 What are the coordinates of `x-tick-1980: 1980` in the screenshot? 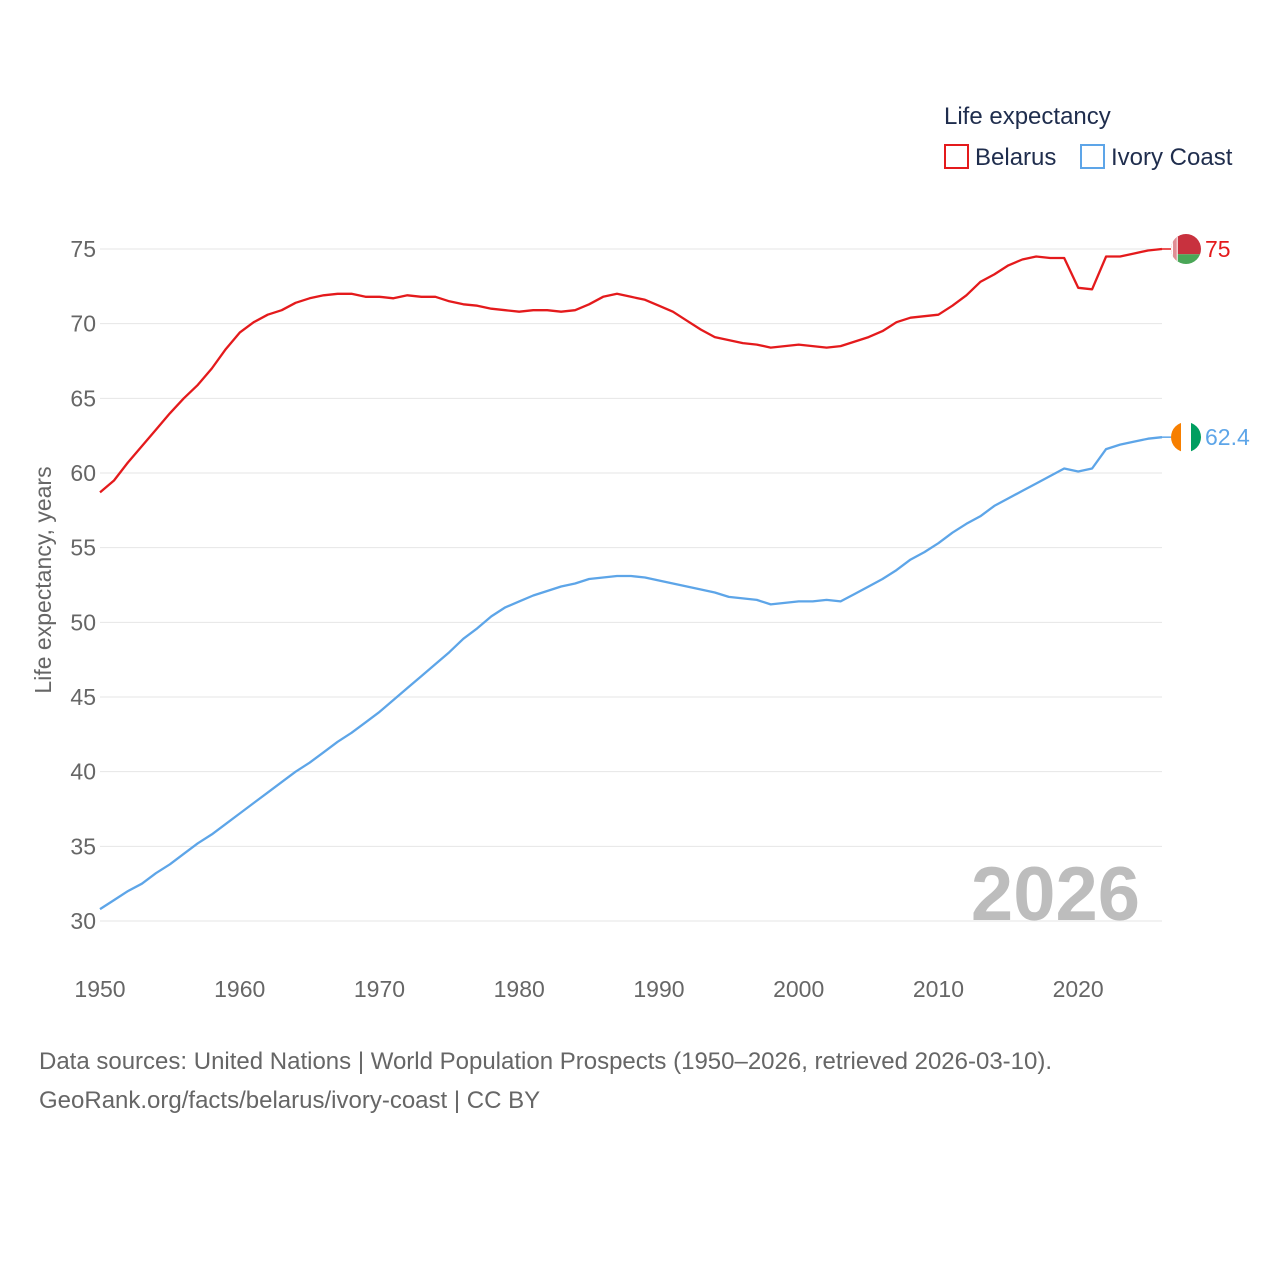 It's located at (519, 989).